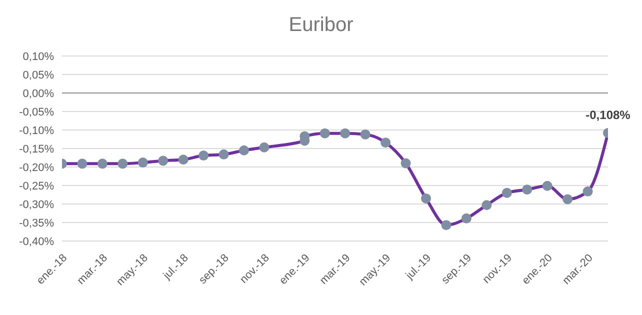 Image resolution: width=642 pixels, height=315 pixels. What do you see at coordinates (38, 75) in the screenshot?
I see `y-tick-label: 0,05%` at bounding box center [38, 75].